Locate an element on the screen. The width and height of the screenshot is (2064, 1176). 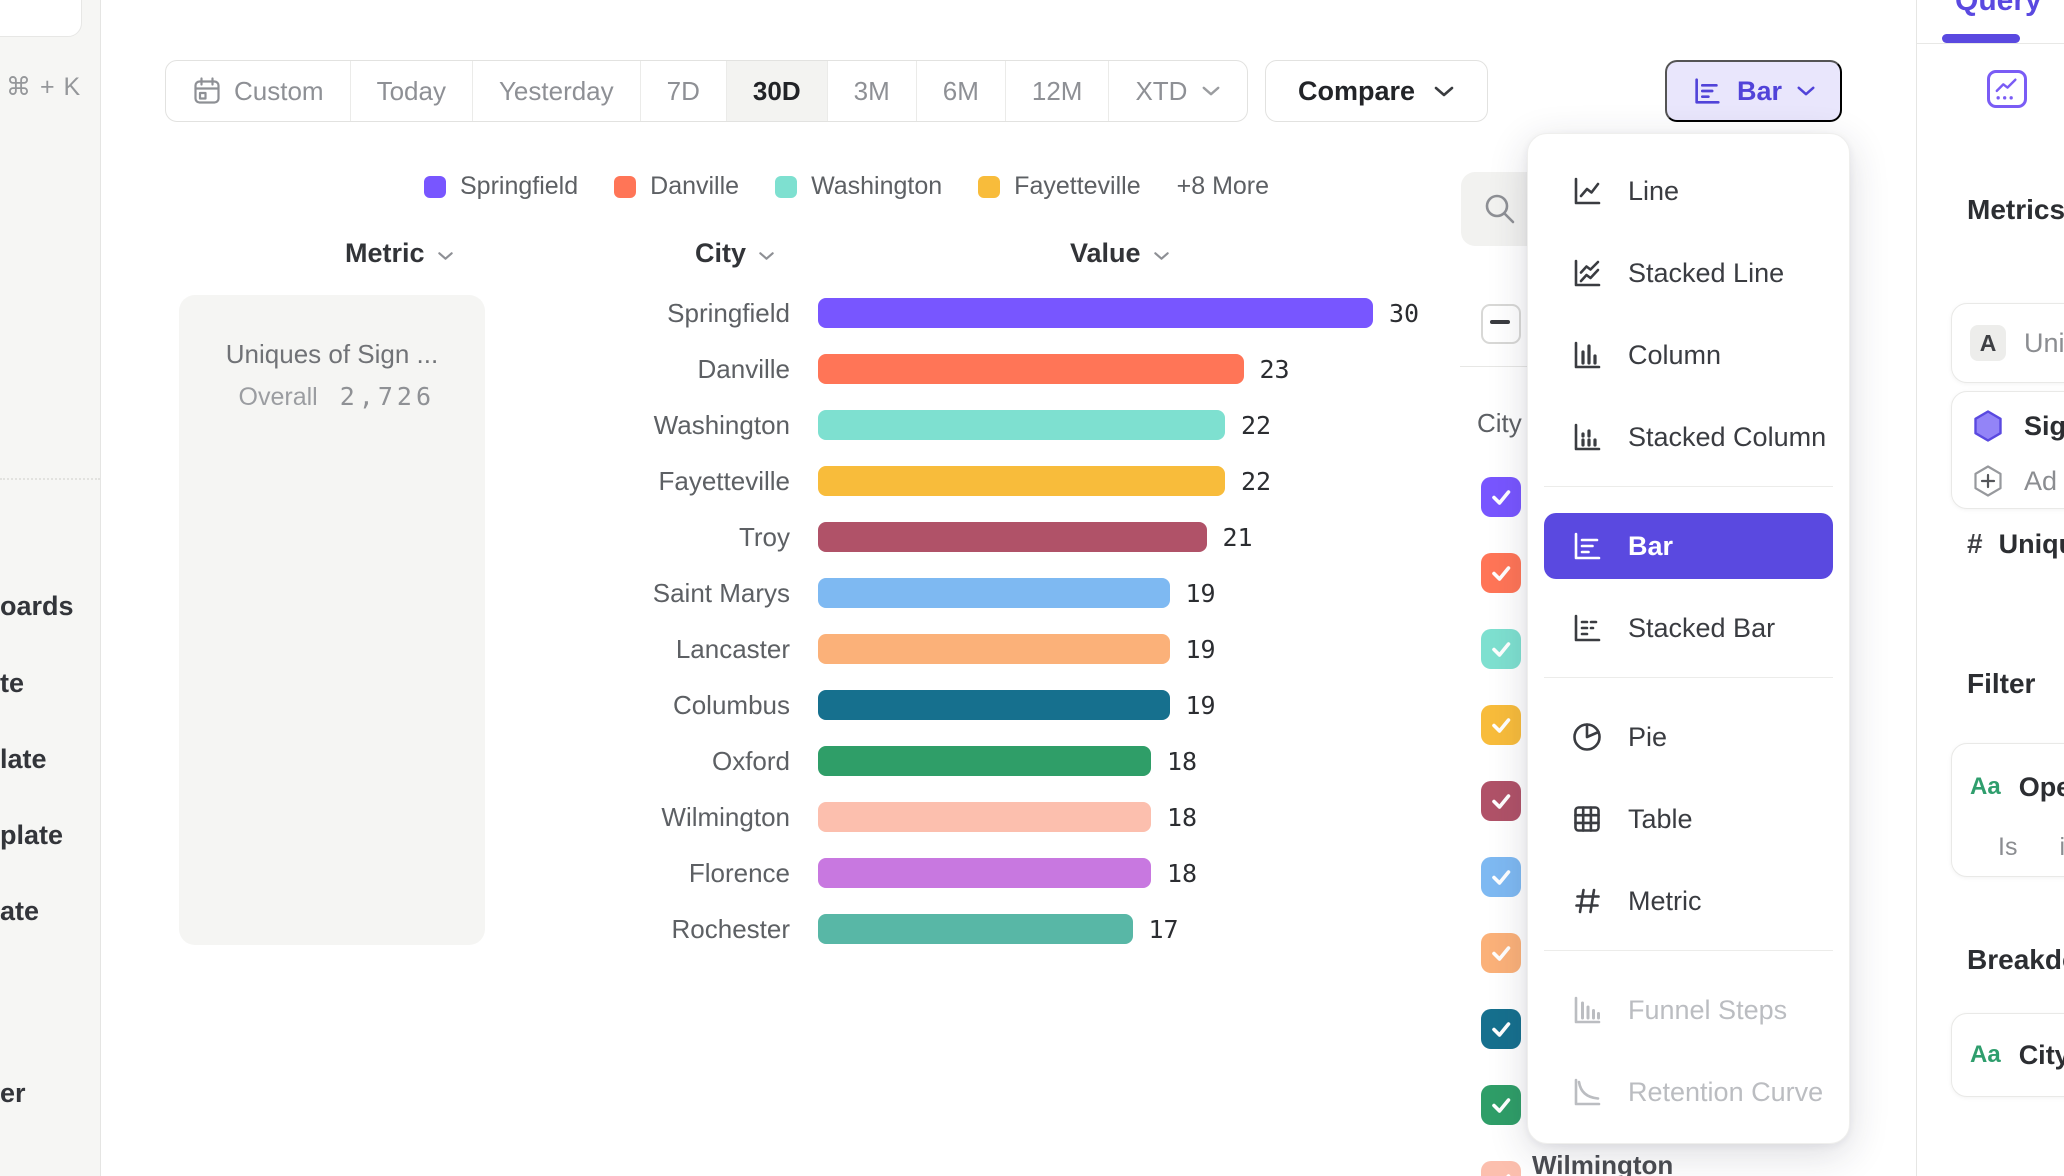
event-metric-card: Sig Ad is located at coordinates (2007, 450).